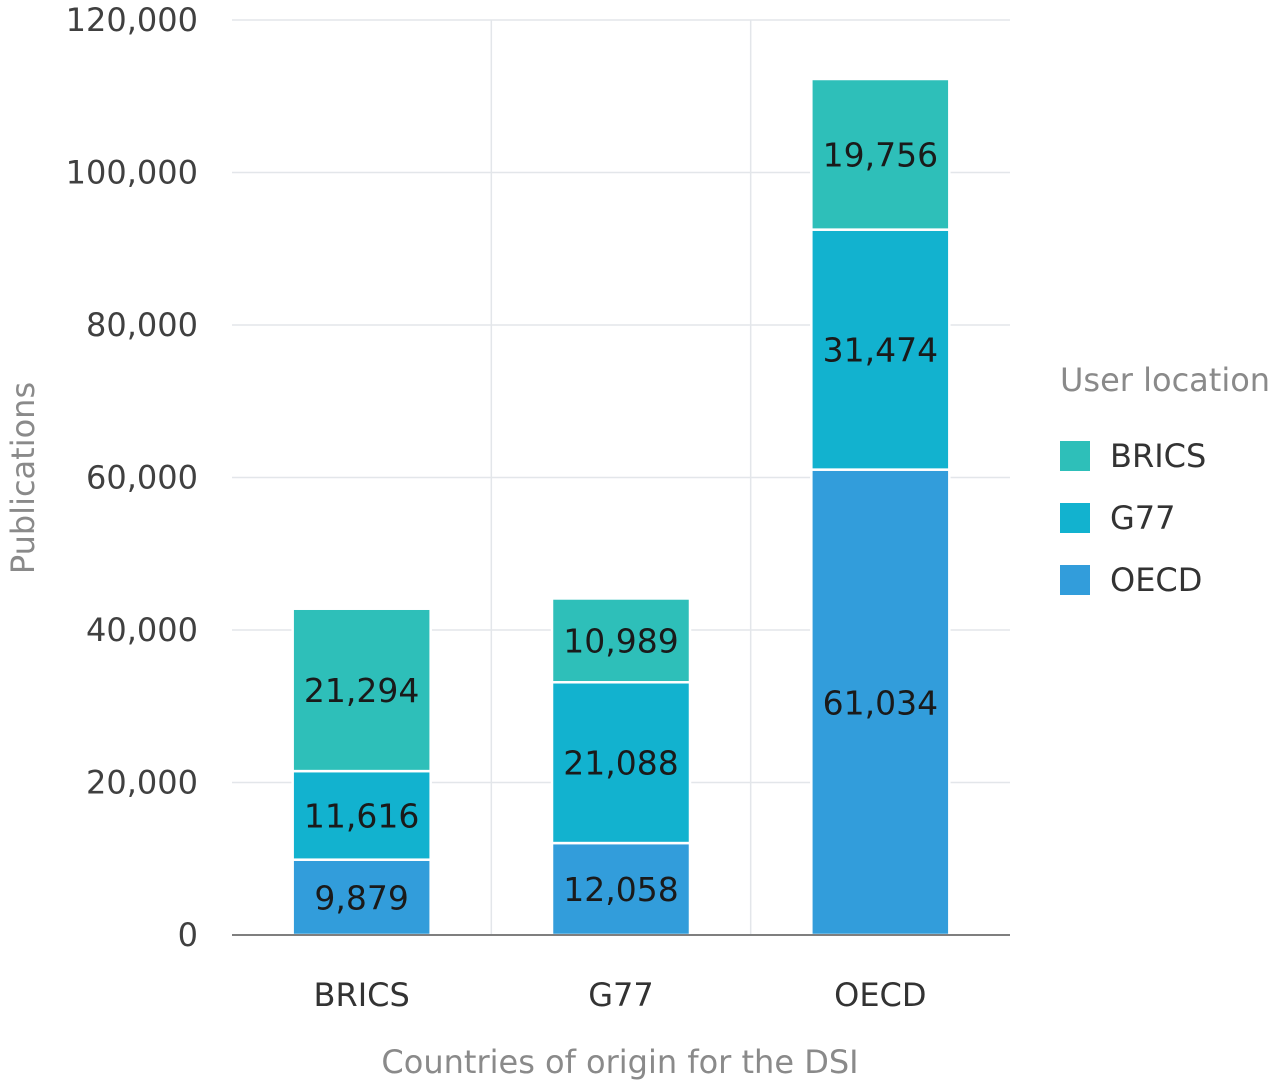  I want to click on y-axis-title: Publications, so click(23, 478).